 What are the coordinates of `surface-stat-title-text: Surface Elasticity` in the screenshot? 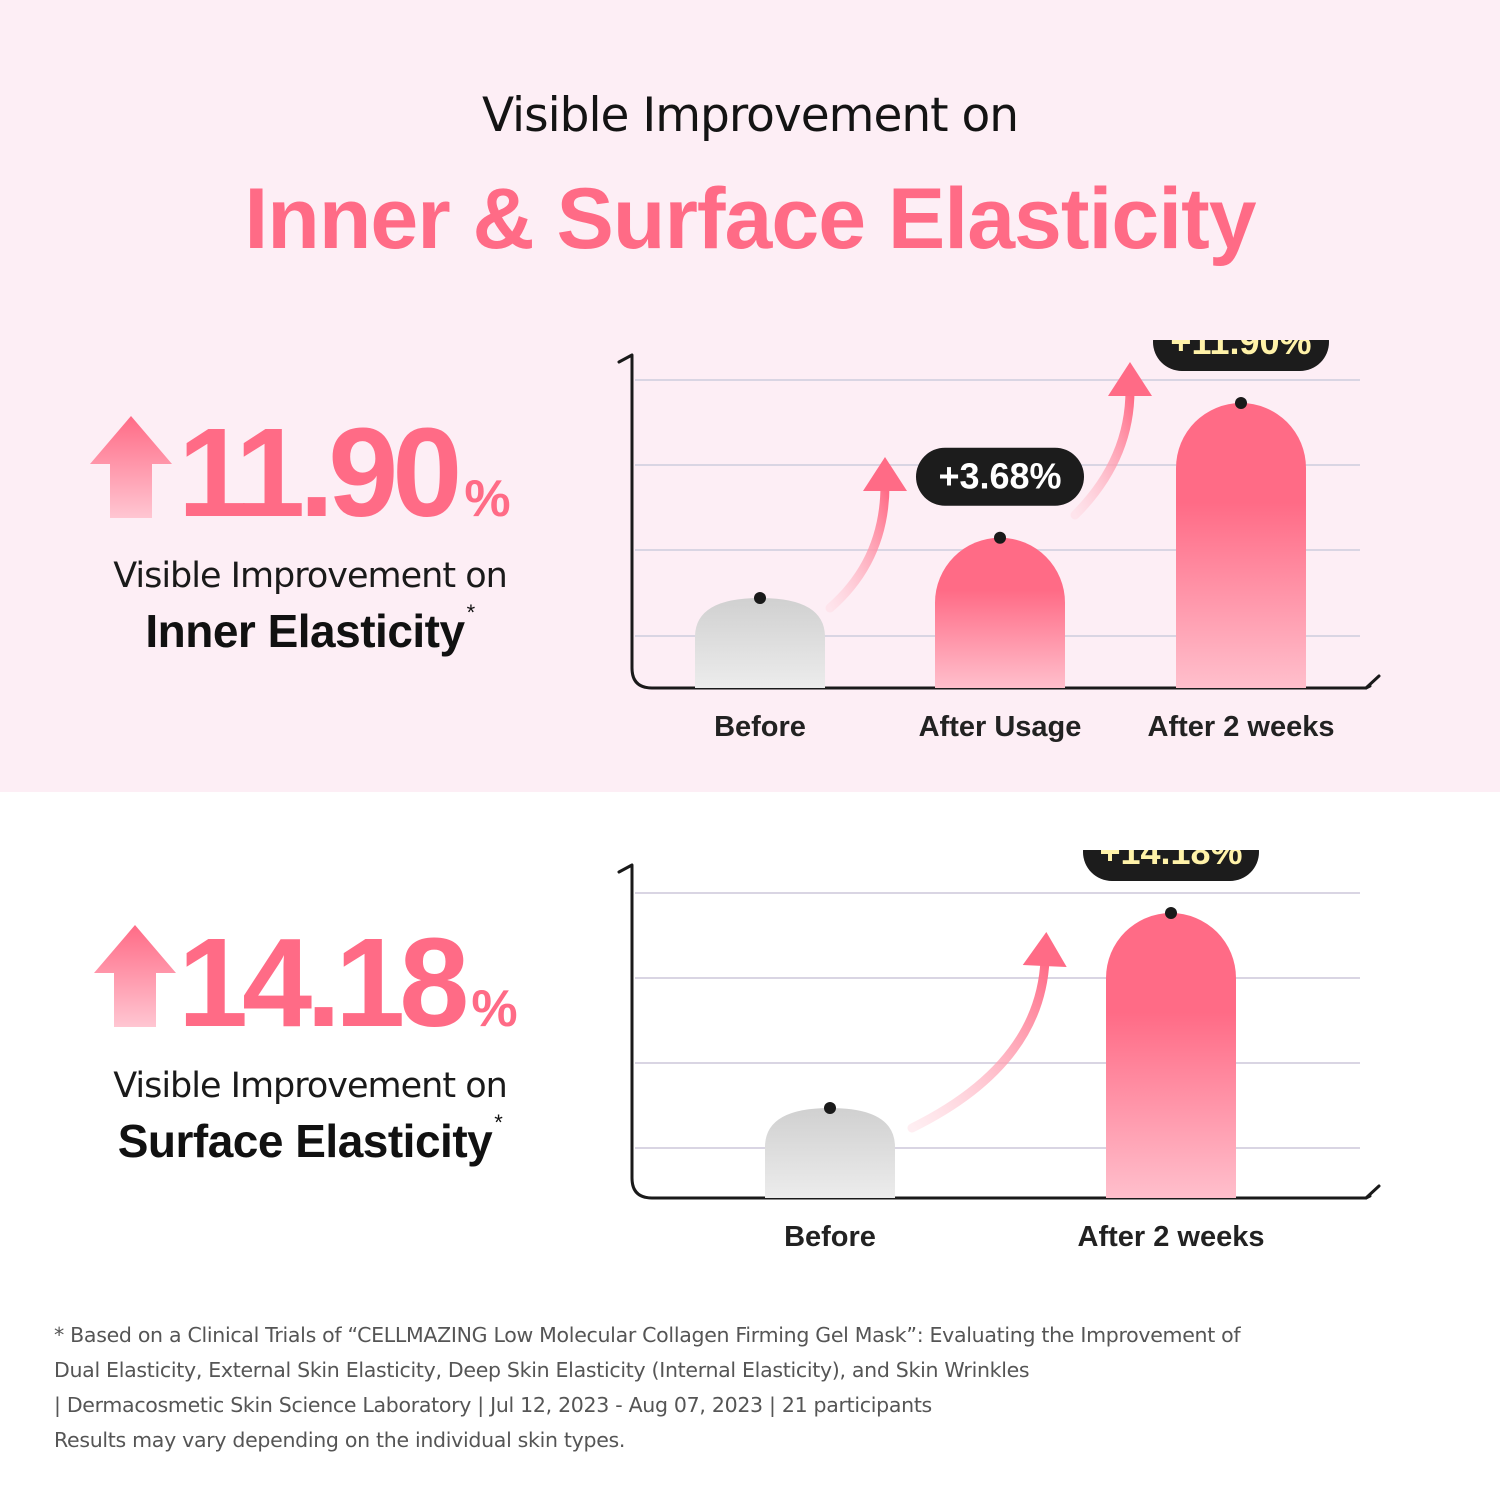 It's located at (305, 1141).